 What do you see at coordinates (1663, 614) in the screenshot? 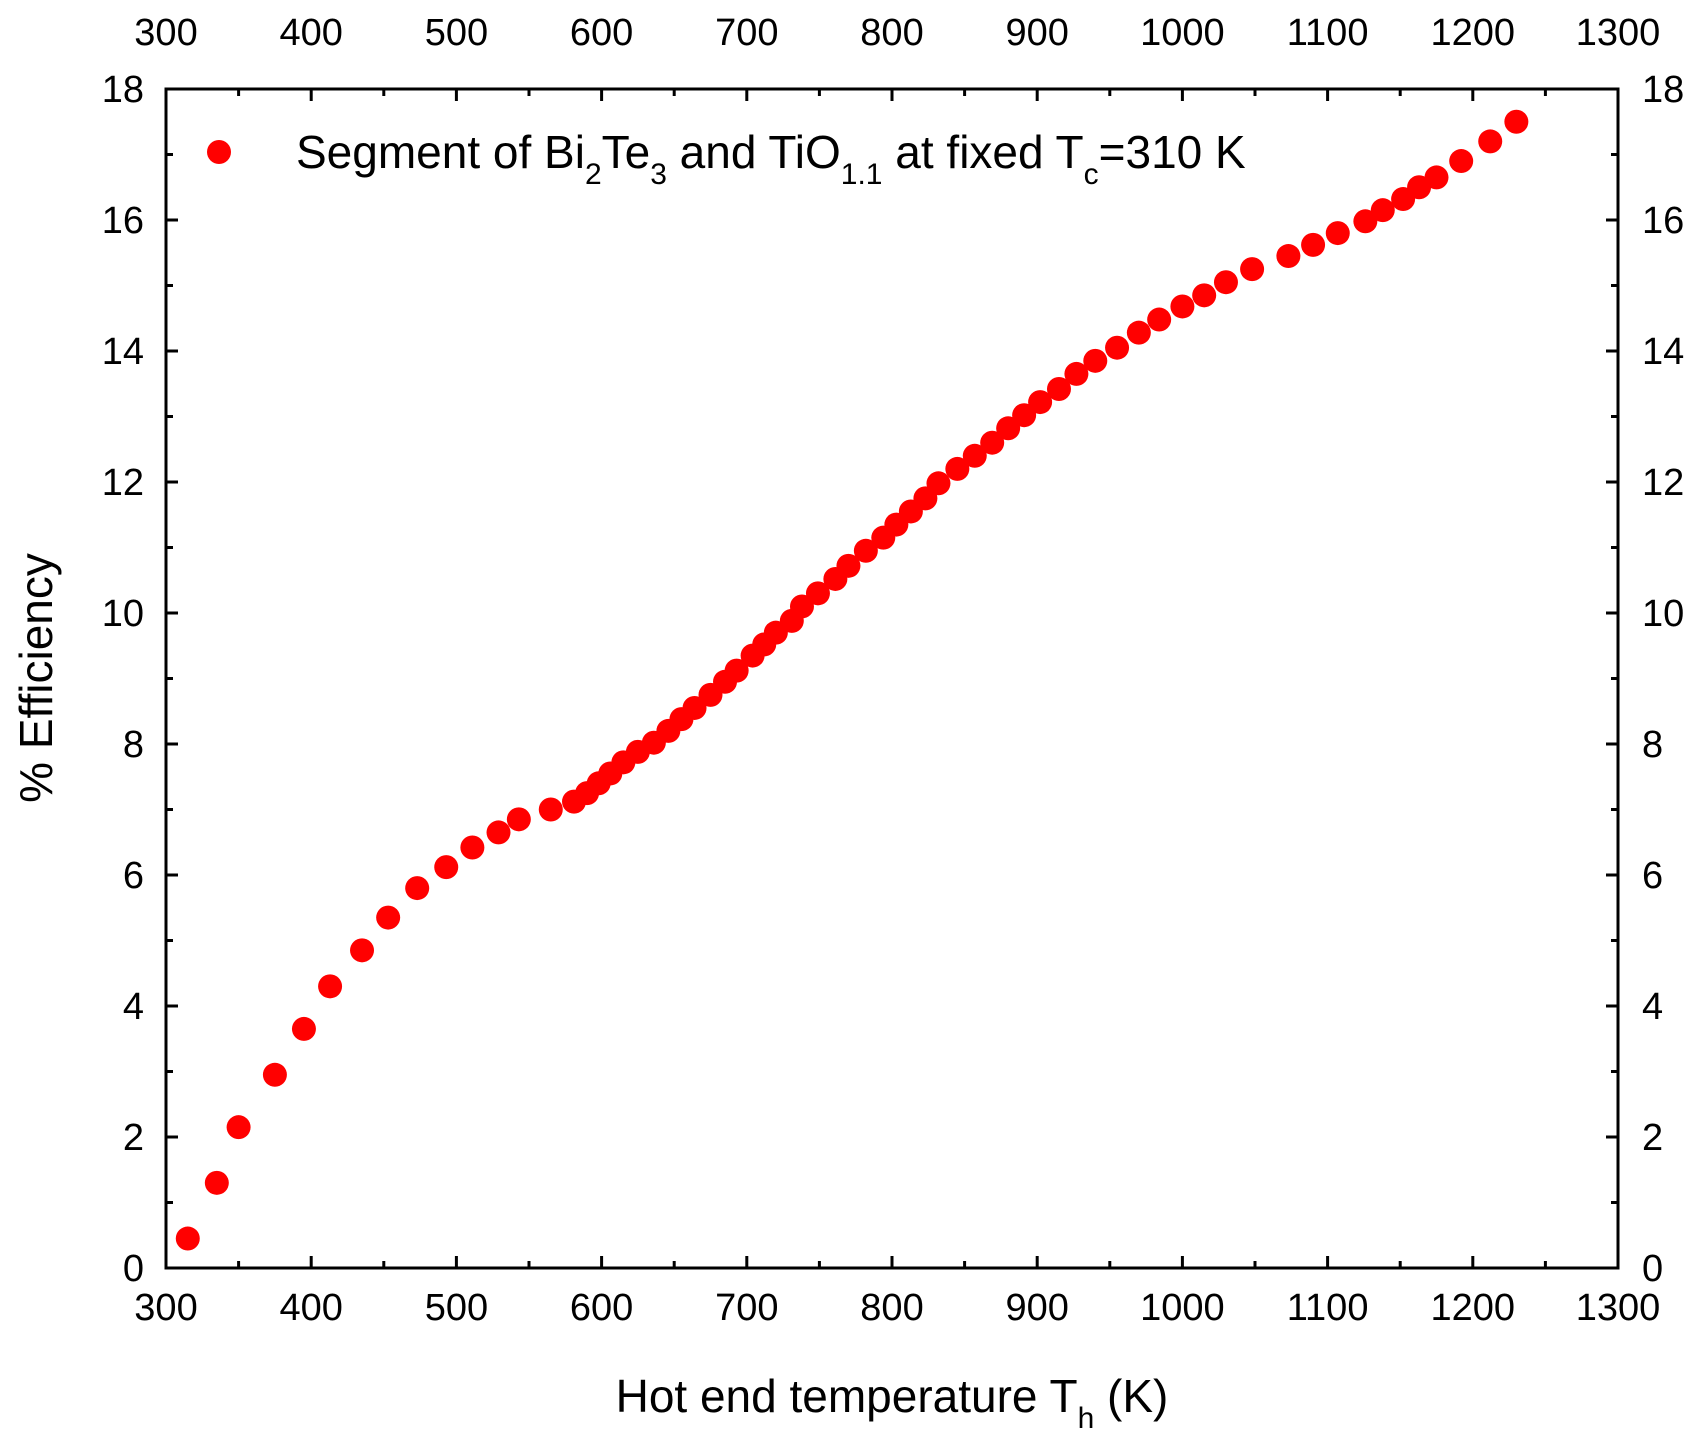
I see `y-tick-label-right: 10` at bounding box center [1663, 614].